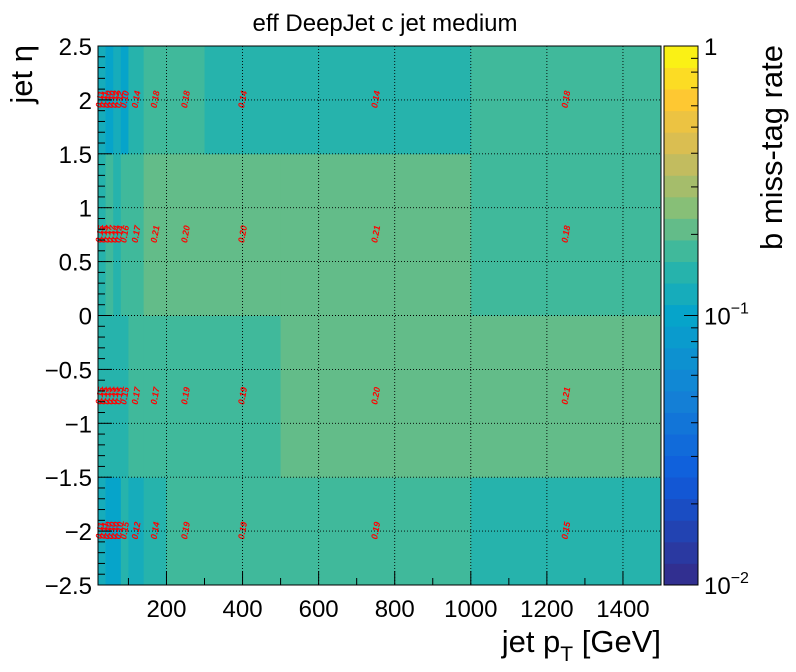 The image size is (796, 672). What do you see at coordinates (546, 609) in the screenshot?
I see `x-tick-label: 1200` at bounding box center [546, 609].